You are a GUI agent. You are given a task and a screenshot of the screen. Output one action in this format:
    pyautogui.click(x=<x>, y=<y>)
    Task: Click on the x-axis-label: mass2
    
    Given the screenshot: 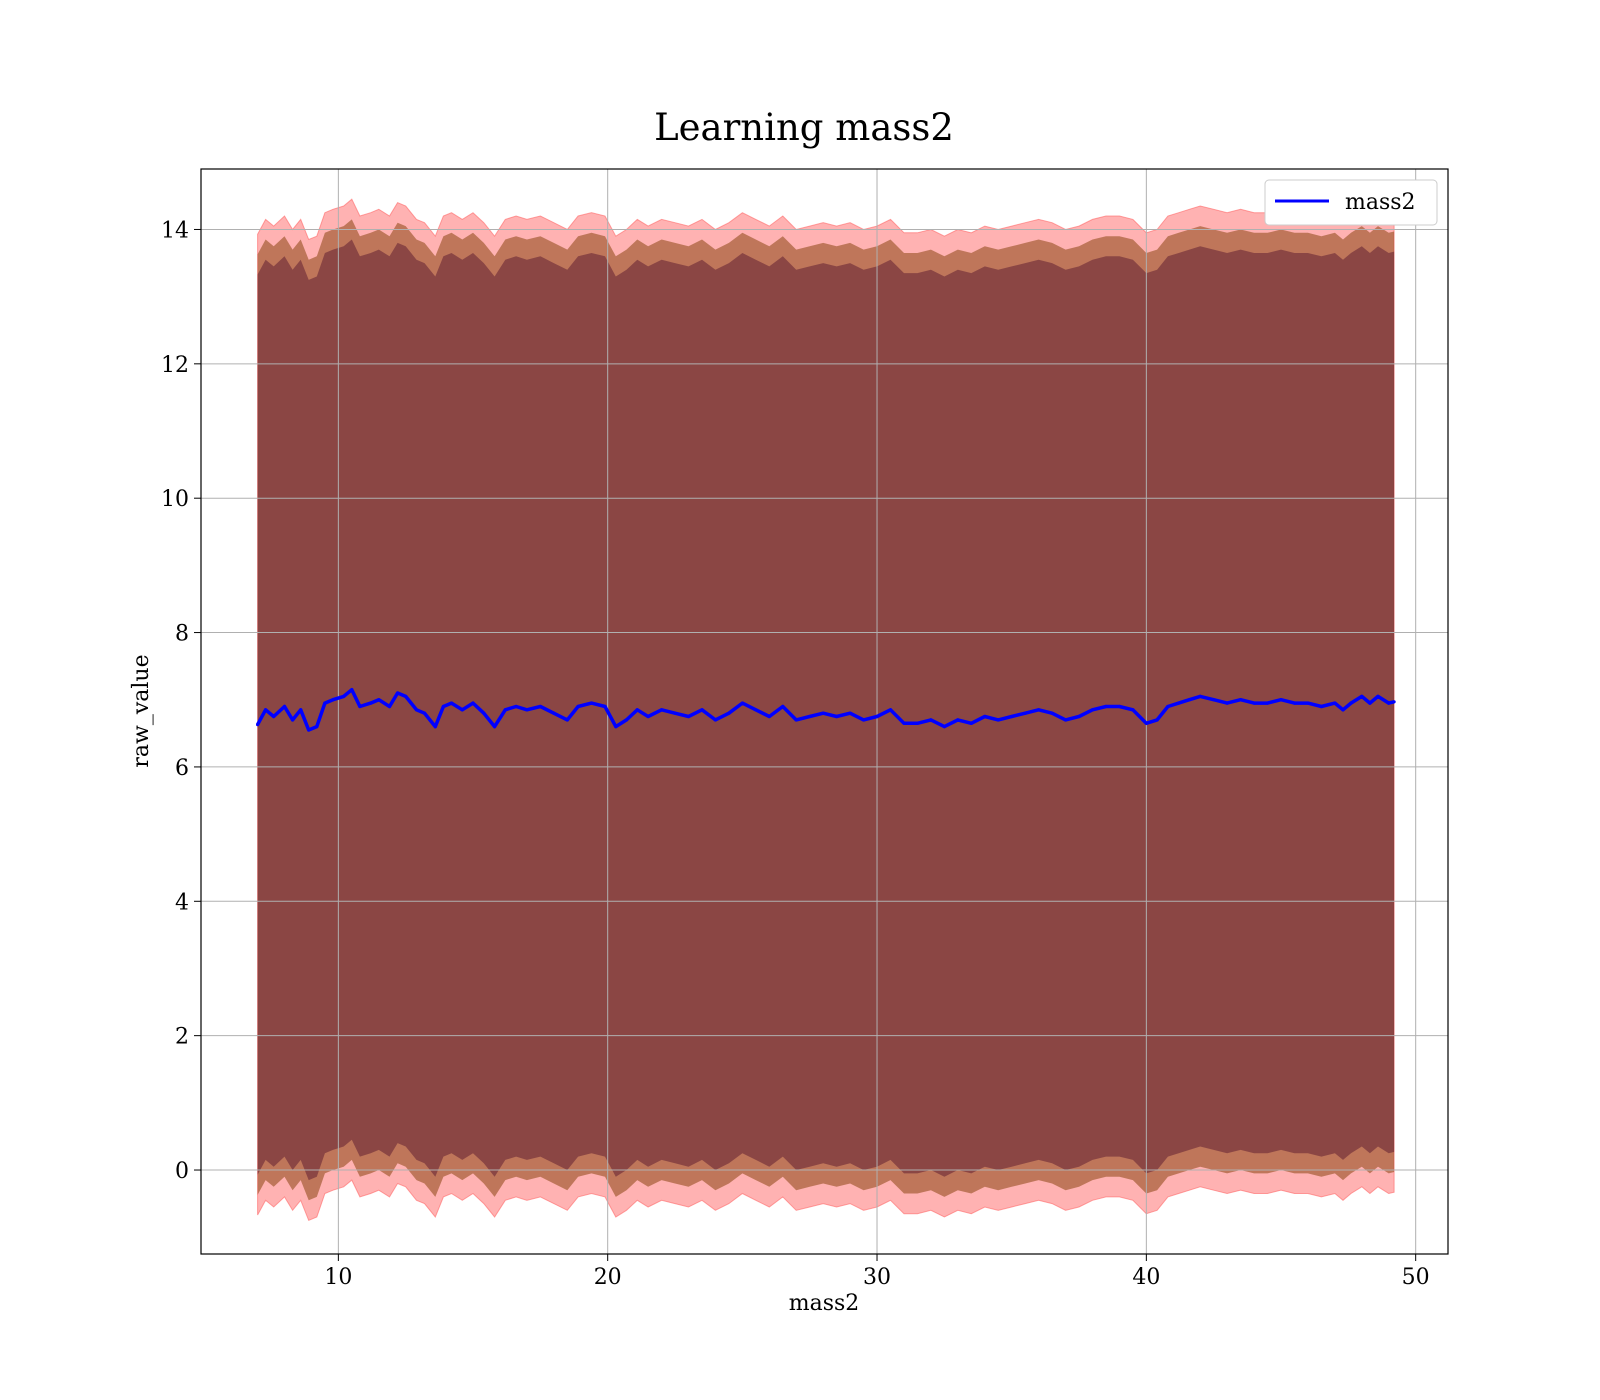 What is the action you would take?
    pyautogui.click(x=824, y=1303)
    